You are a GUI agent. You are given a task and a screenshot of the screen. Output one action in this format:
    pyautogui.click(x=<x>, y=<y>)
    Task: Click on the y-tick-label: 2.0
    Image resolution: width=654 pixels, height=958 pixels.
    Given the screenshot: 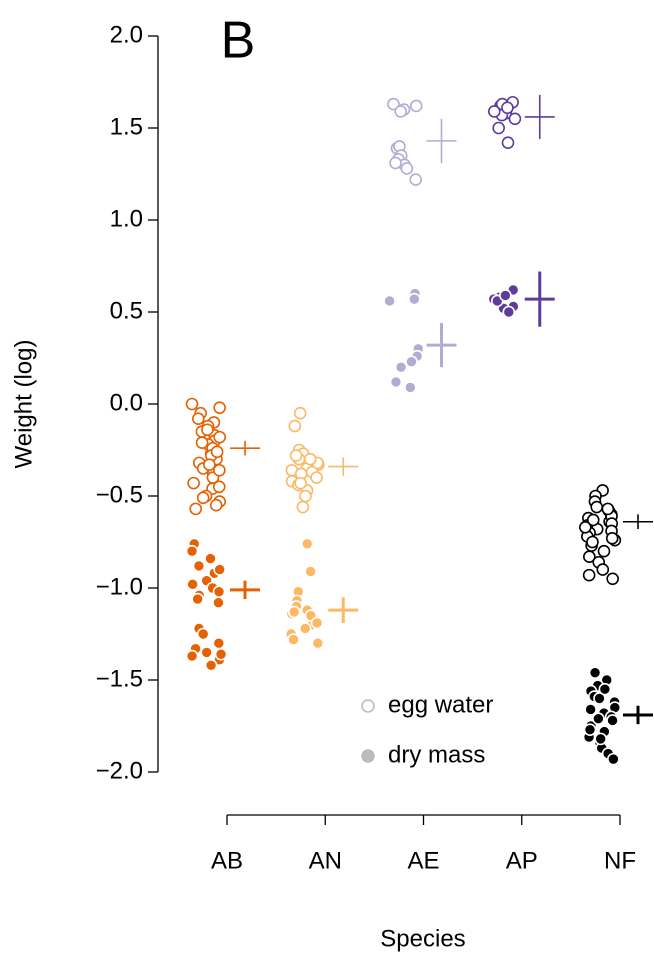 What is the action you would take?
    pyautogui.click(x=126, y=34)
    